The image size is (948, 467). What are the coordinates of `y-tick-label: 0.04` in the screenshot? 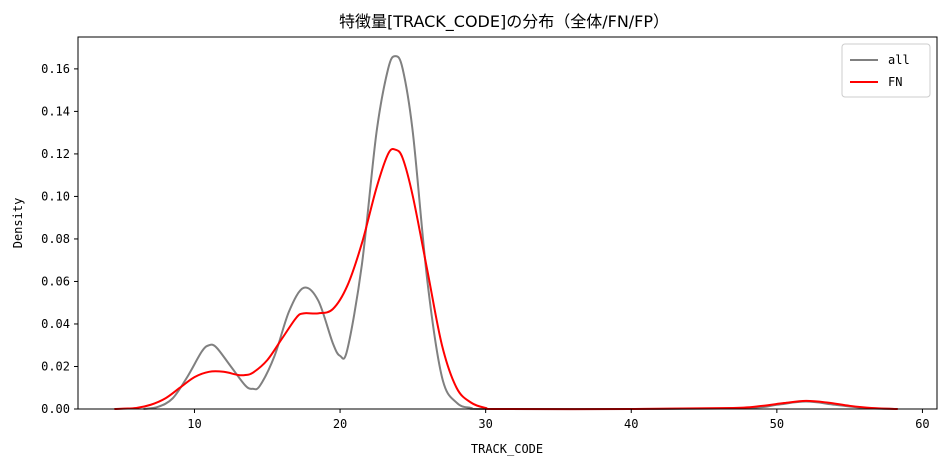 It's located at (55, 324).